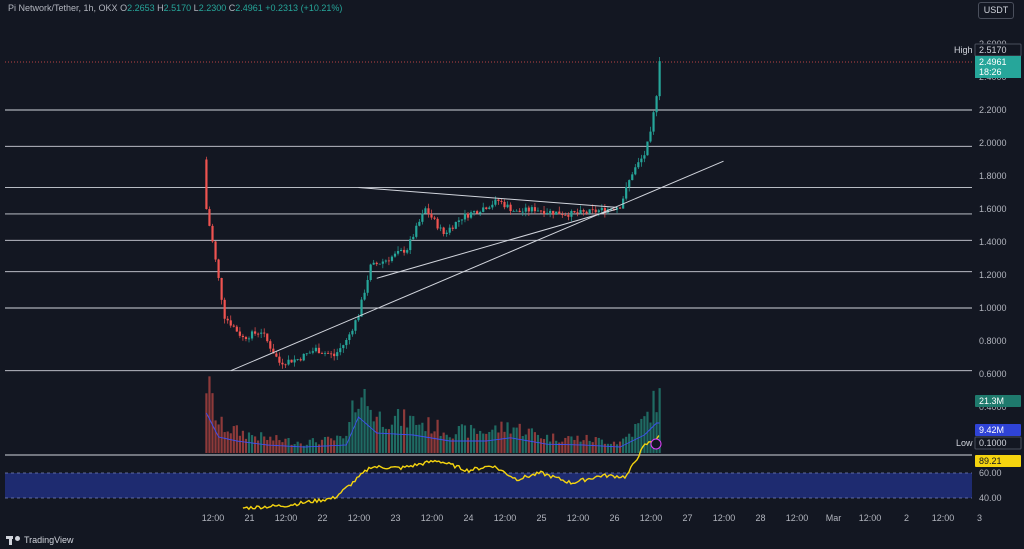 Image resolution: width=1024 pixels, height=549 pixels. I want to click on tradingview-icon, so click(13, 540).